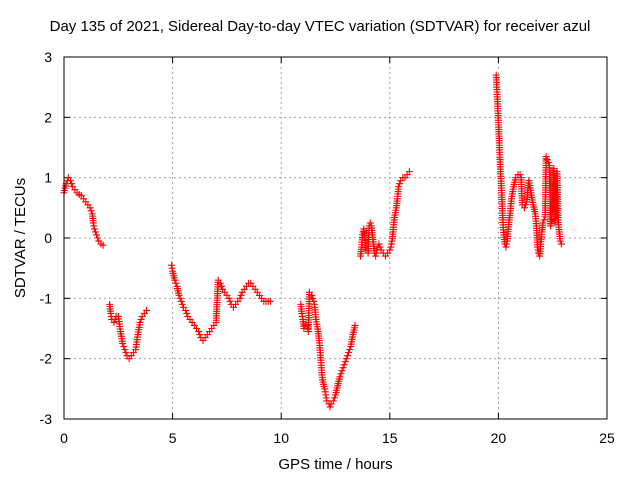 Image resolution: width=640 pixels, height=480 pixels. Describe the element at coordinates (173, 438) in the screenshot. I see `x-tick-label: 5` at that location.